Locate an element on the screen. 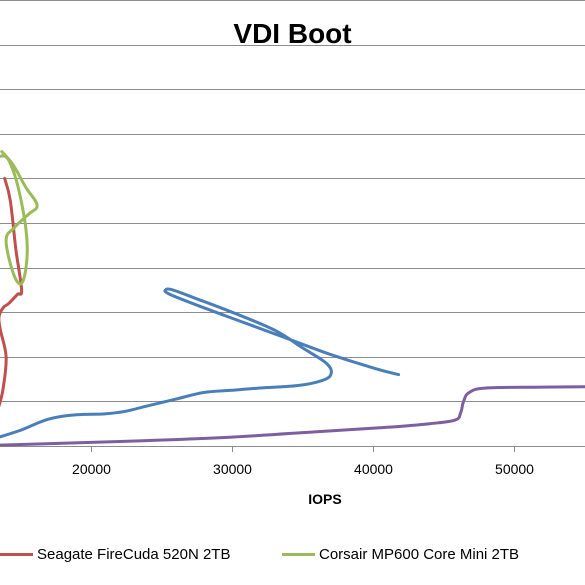 Image resolution: width=585 pixels, height=585 pixels. legend-swatch-seagate is located at coordinates (16, 554).